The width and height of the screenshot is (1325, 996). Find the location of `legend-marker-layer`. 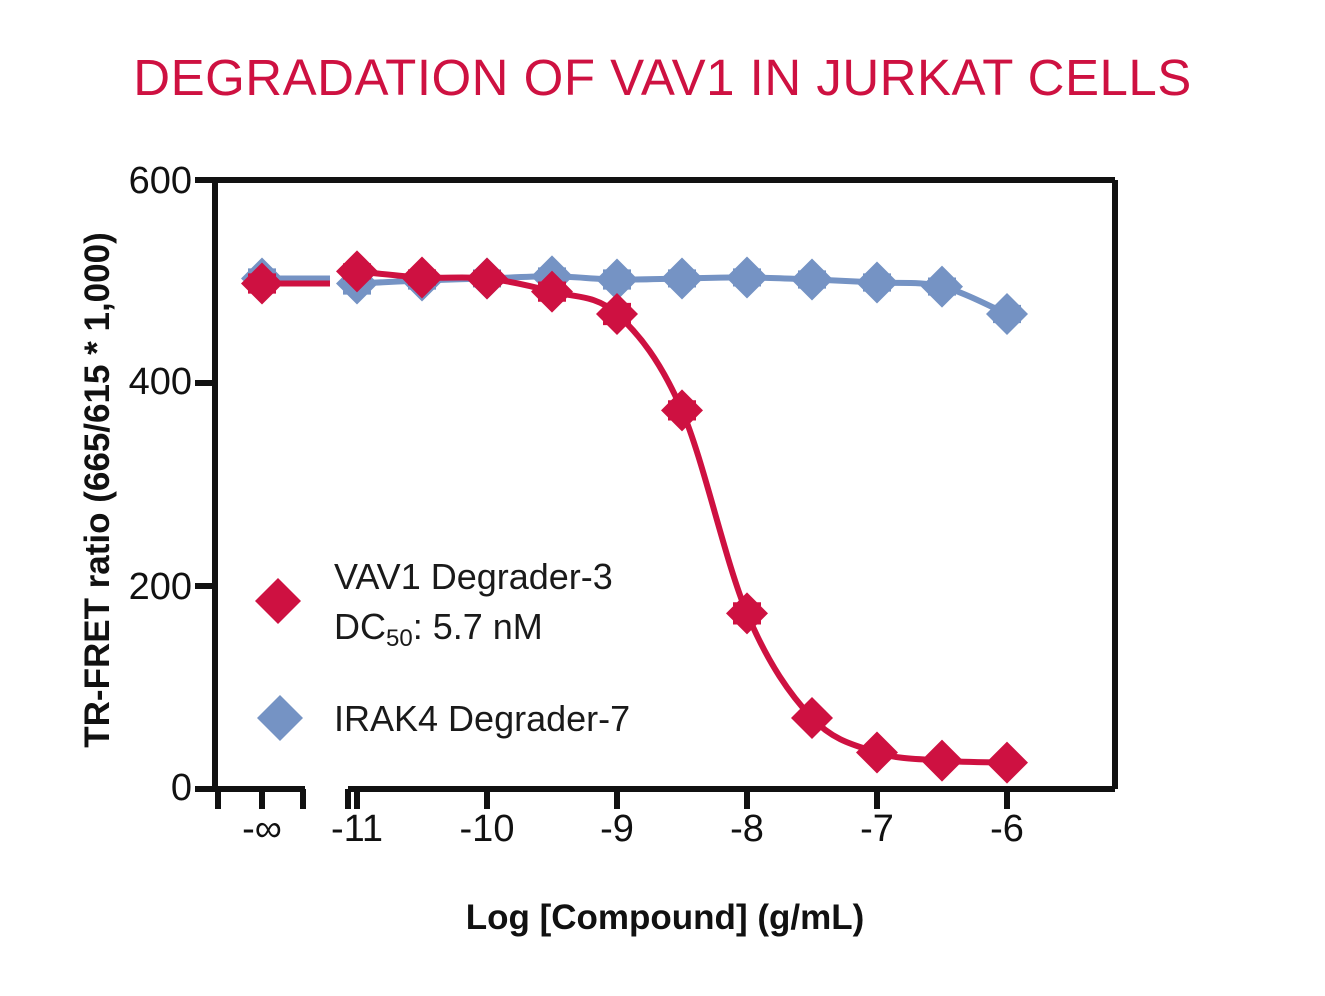

legend-marker-layer is located at coordinates (279, 659).